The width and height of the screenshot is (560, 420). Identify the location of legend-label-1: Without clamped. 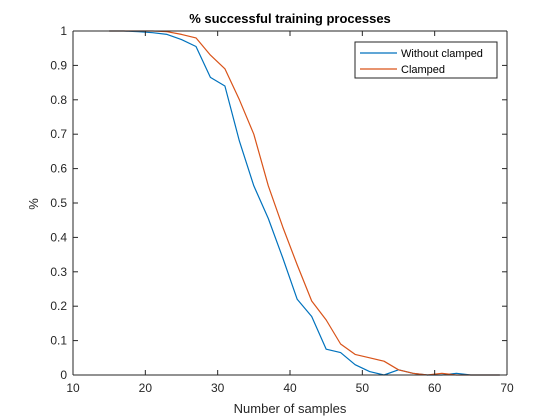
(442, 54).